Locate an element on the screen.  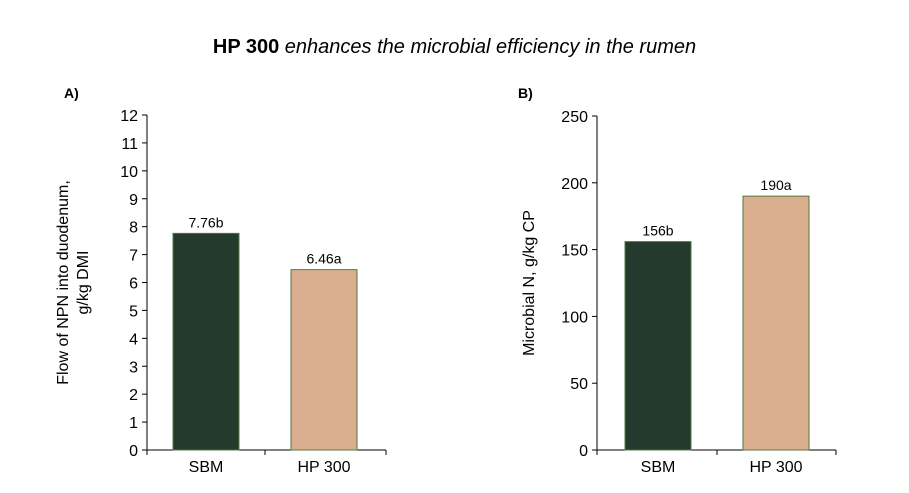
y-axis-title: Microbial N, g/kg CP is located at coordinates (529, 283).